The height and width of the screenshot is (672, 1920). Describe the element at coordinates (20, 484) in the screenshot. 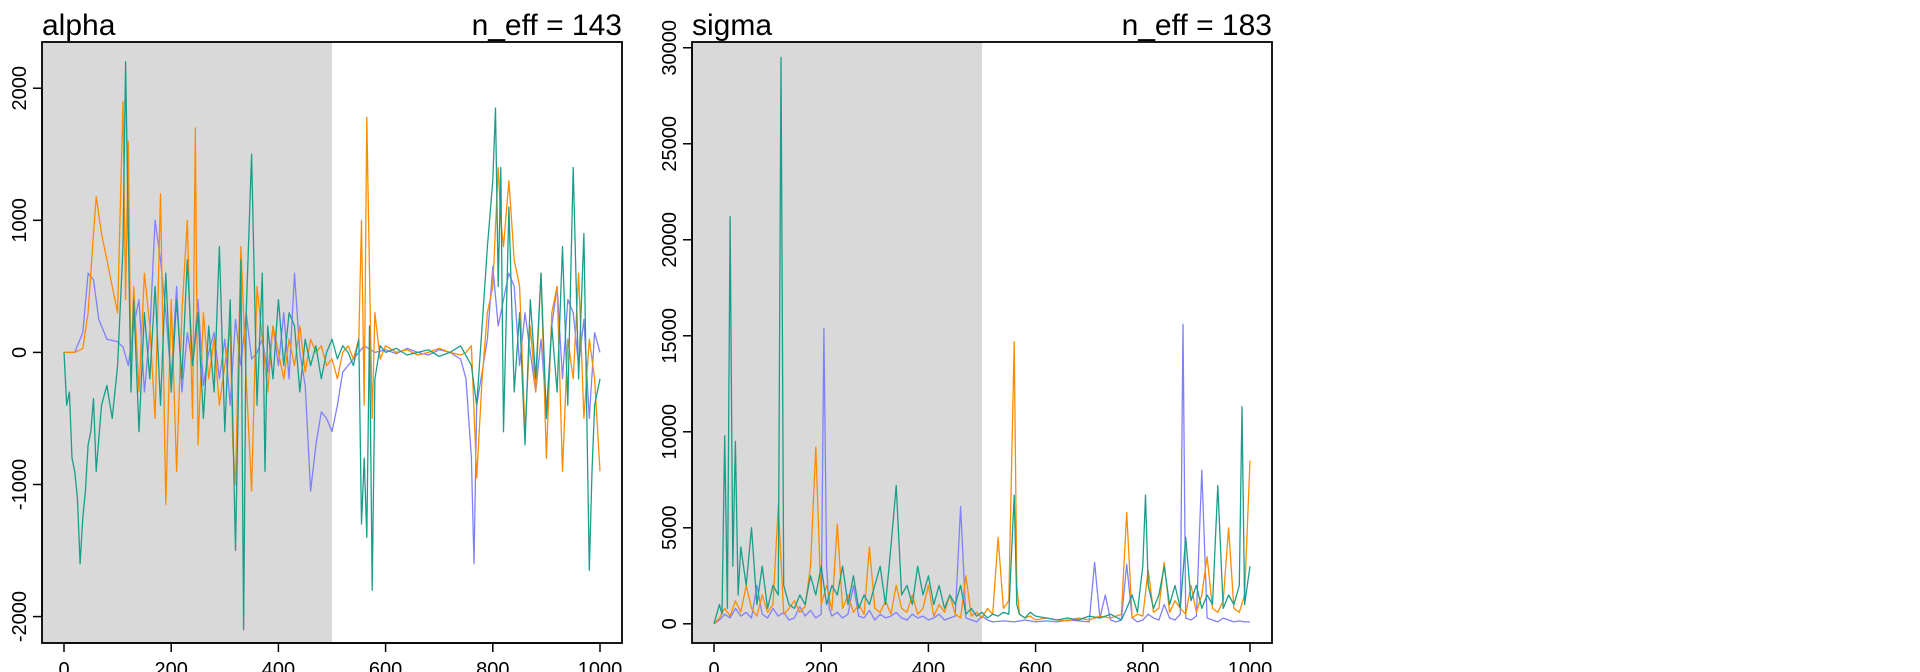

I see `y-tick-label: -1000` at that location.